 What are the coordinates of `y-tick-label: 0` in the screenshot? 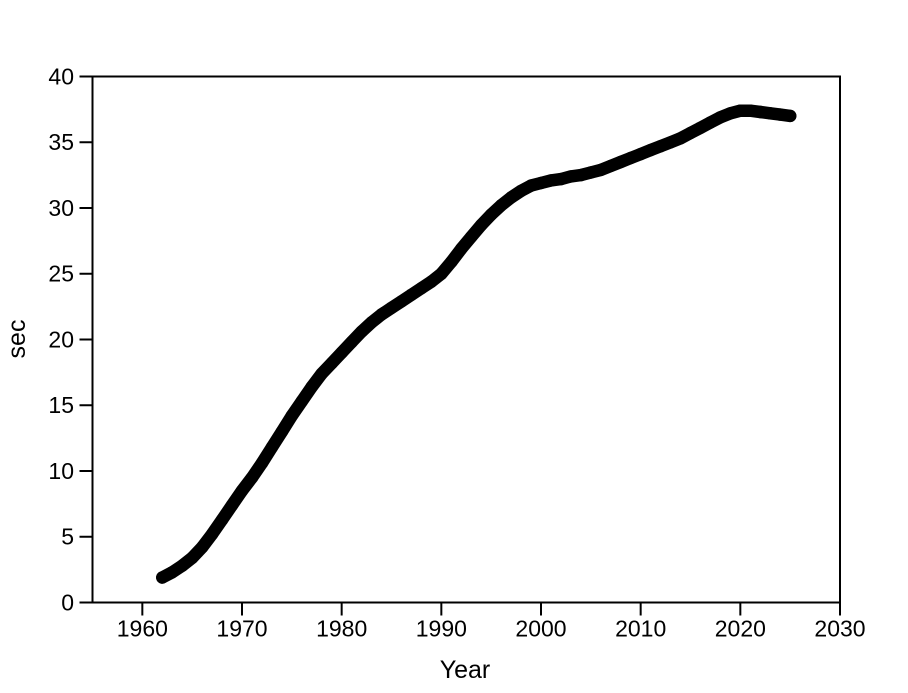 It's located at (67, 602).